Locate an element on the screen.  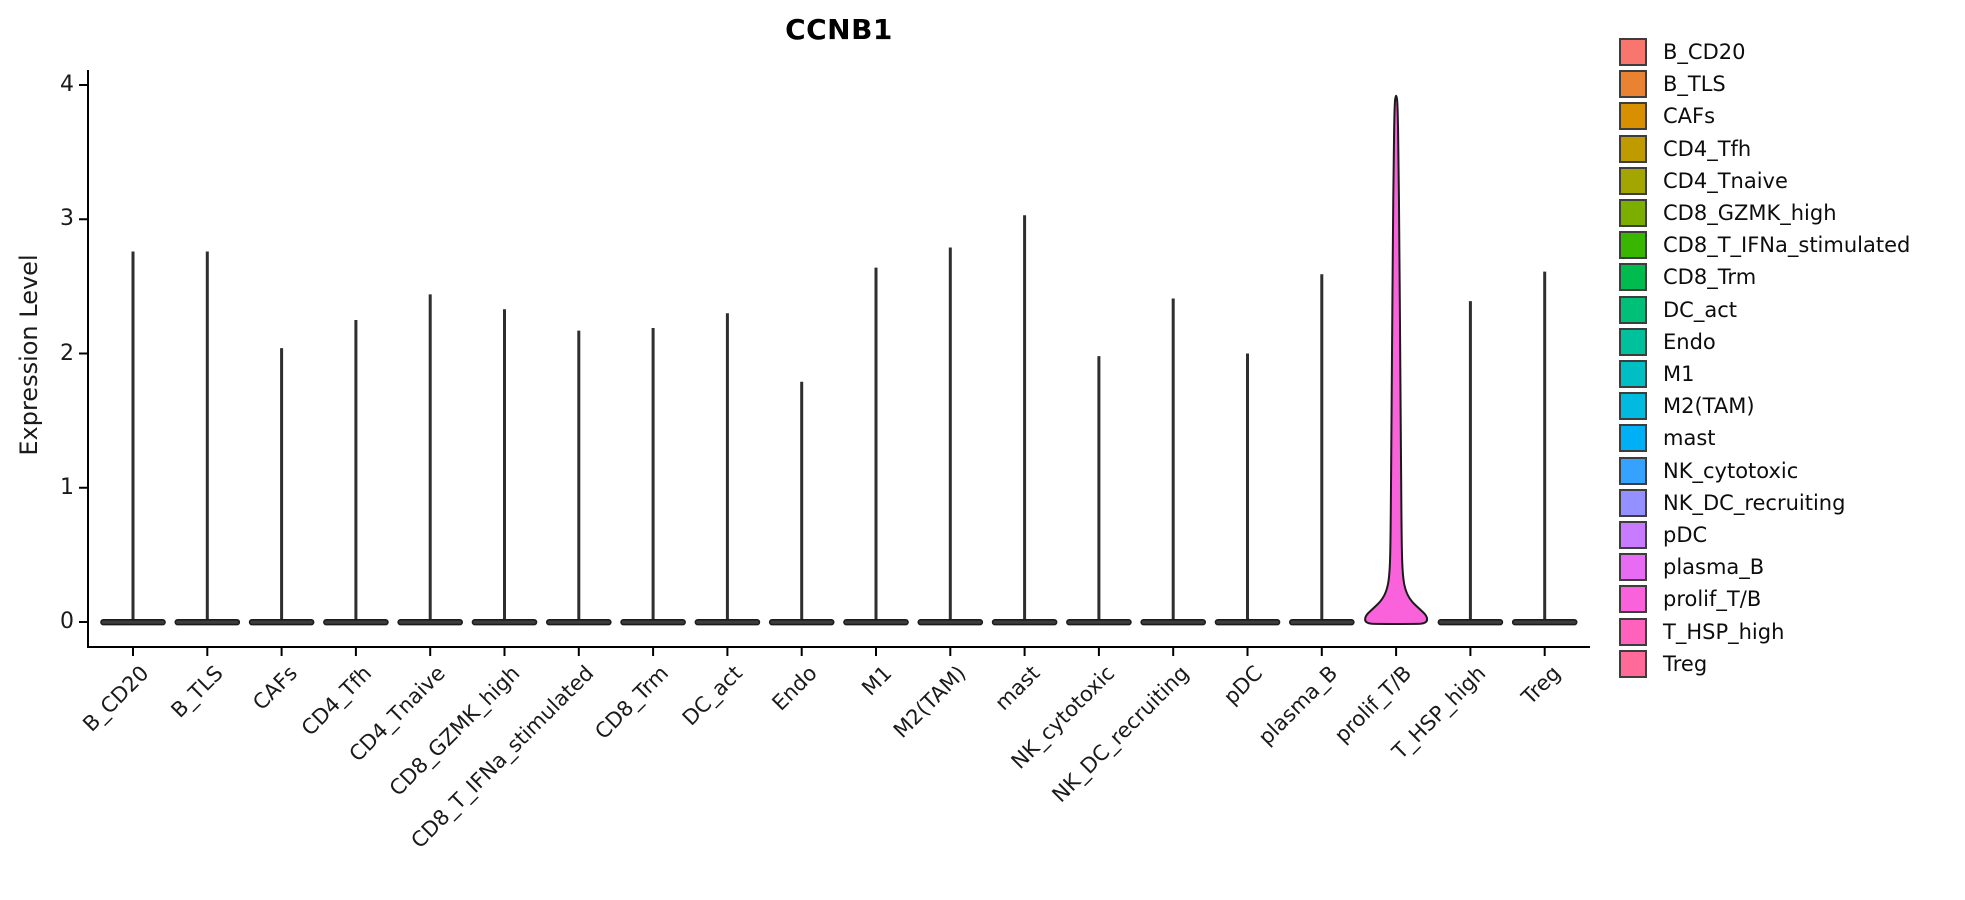
legend-item-label: mast is located at coordinates (1689, 438).